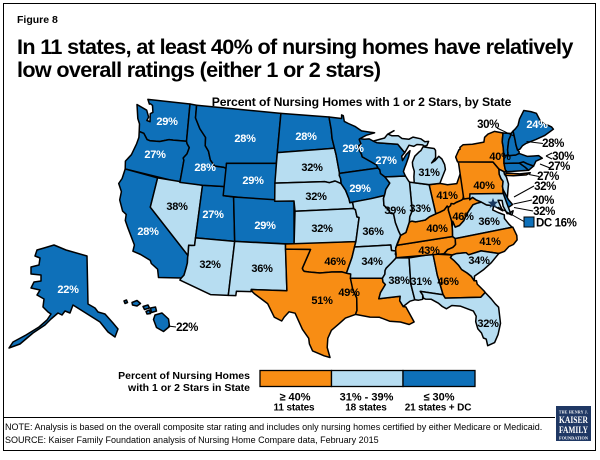  Describe the element at coordinates (438, 398) in the screenshot. I see `svg-text: ≤ 30%` at that location.